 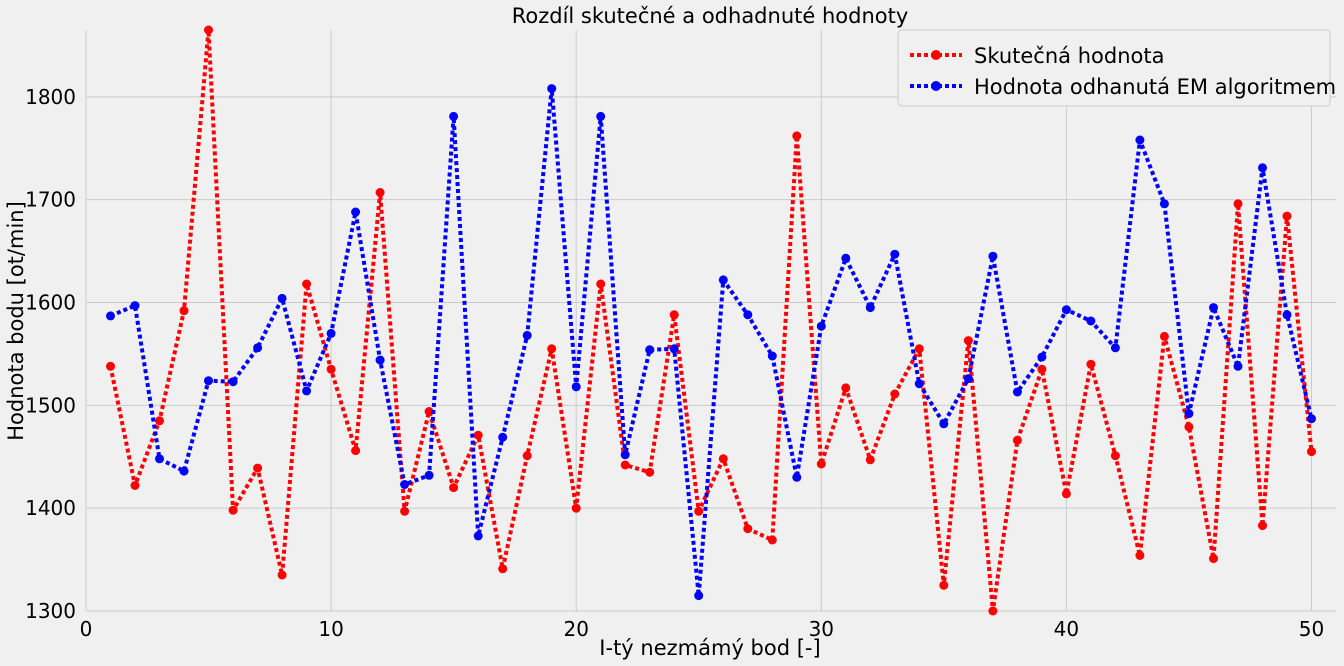 I want to click on y-tick-label: 1300, so click(x=50, y=611).